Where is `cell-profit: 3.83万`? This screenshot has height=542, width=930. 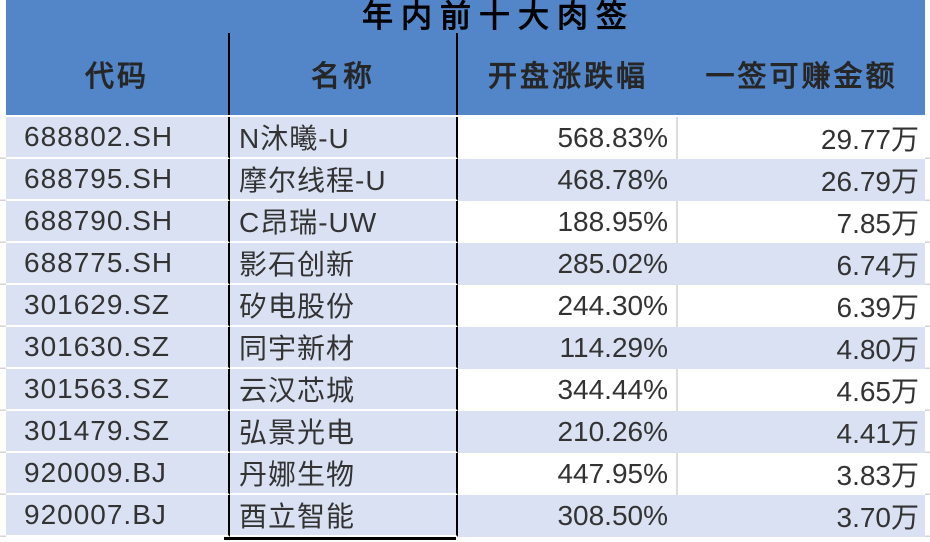
cell-profit: 3.83万 is located at coordinates (801, 474).